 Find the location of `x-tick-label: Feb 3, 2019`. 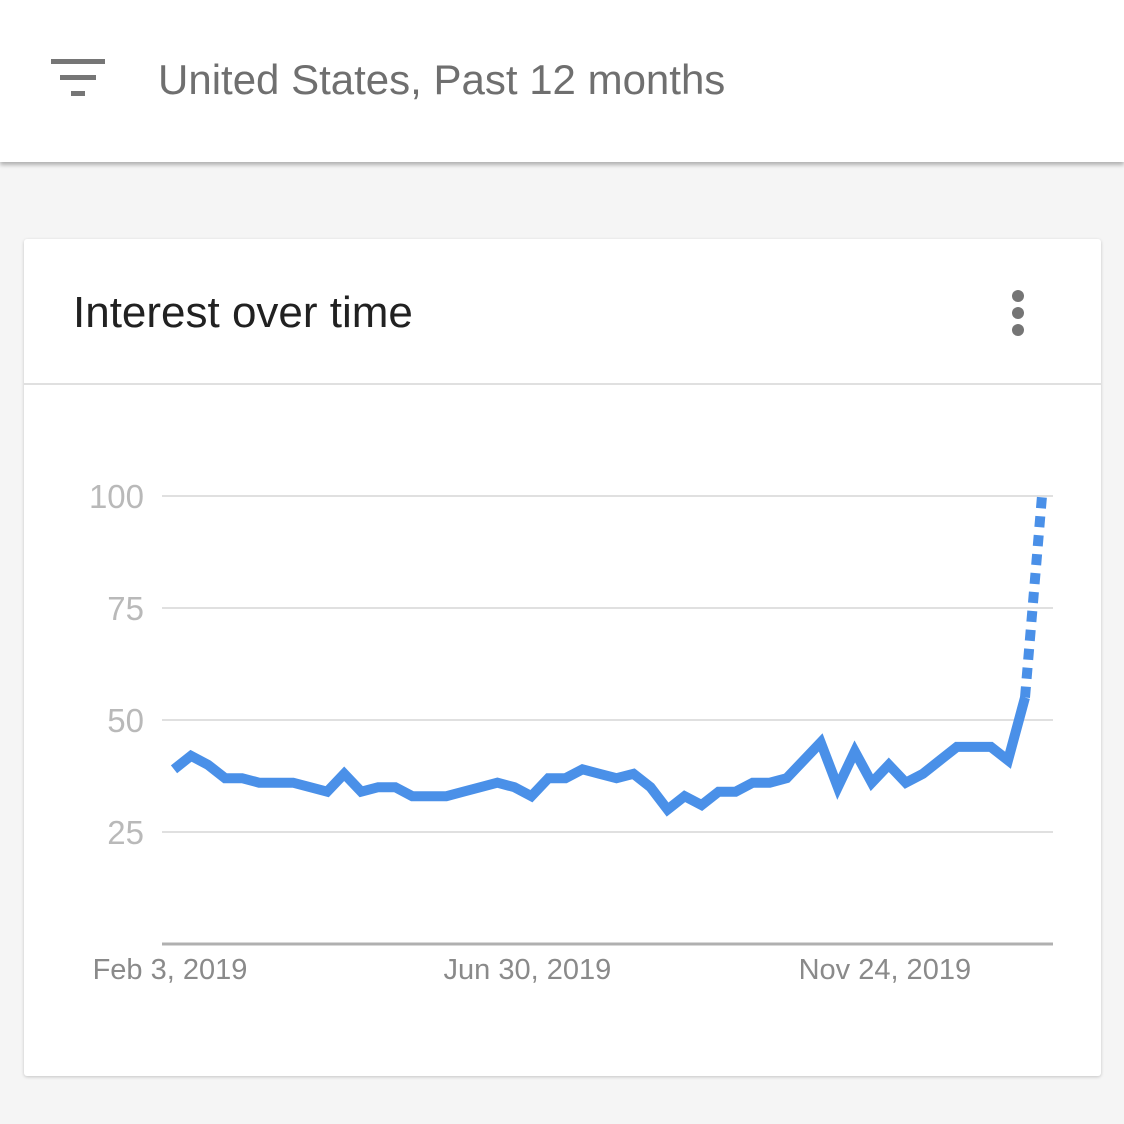

x-tick-label: Feb 3, 2019 is located at coordinates (170, 970).